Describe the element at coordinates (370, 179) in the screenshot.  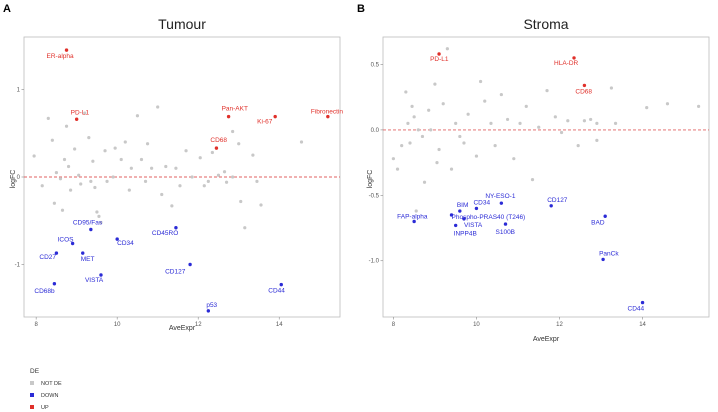
I see `y-axis-label: logFC` at that location.